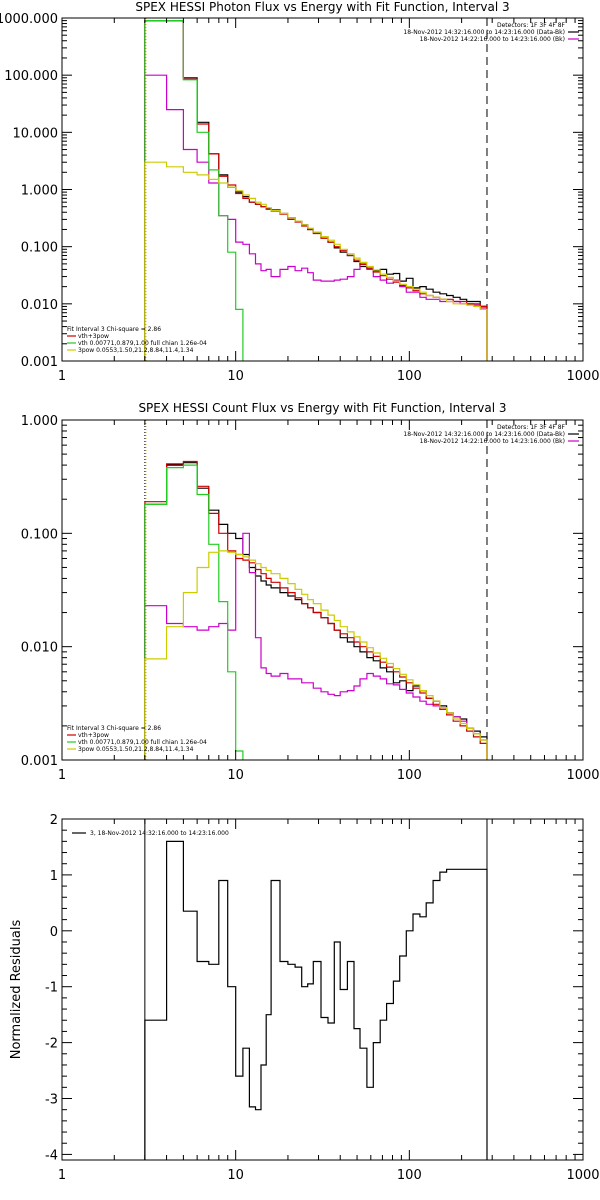 This screenshot has width=600, height=1200. I want to click on y-tick-label: -2, so click(51, 1044).